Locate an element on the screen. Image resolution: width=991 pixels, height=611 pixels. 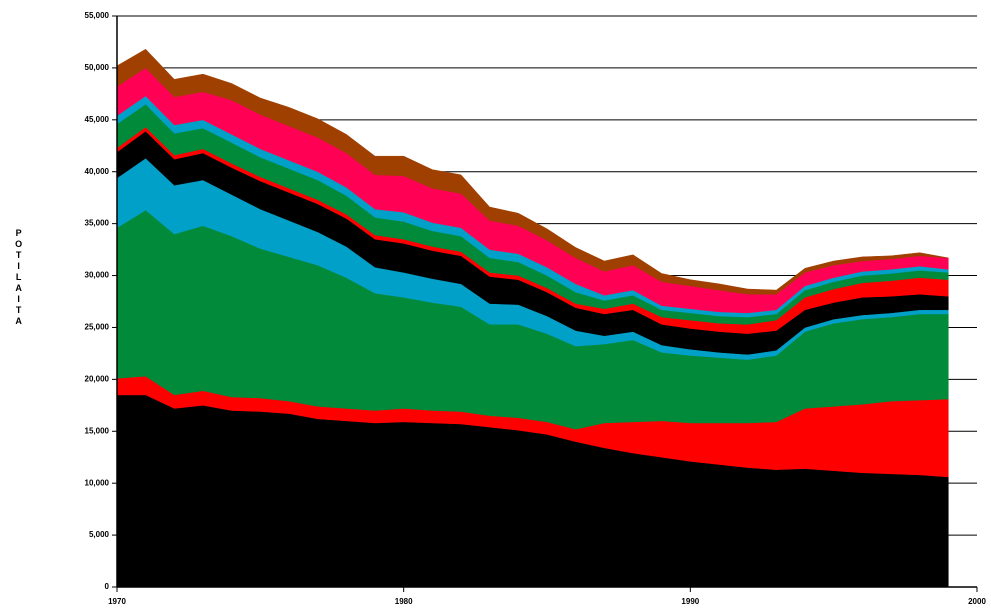
y-tick-label: 40,000 is located at coordinates (97, 171).